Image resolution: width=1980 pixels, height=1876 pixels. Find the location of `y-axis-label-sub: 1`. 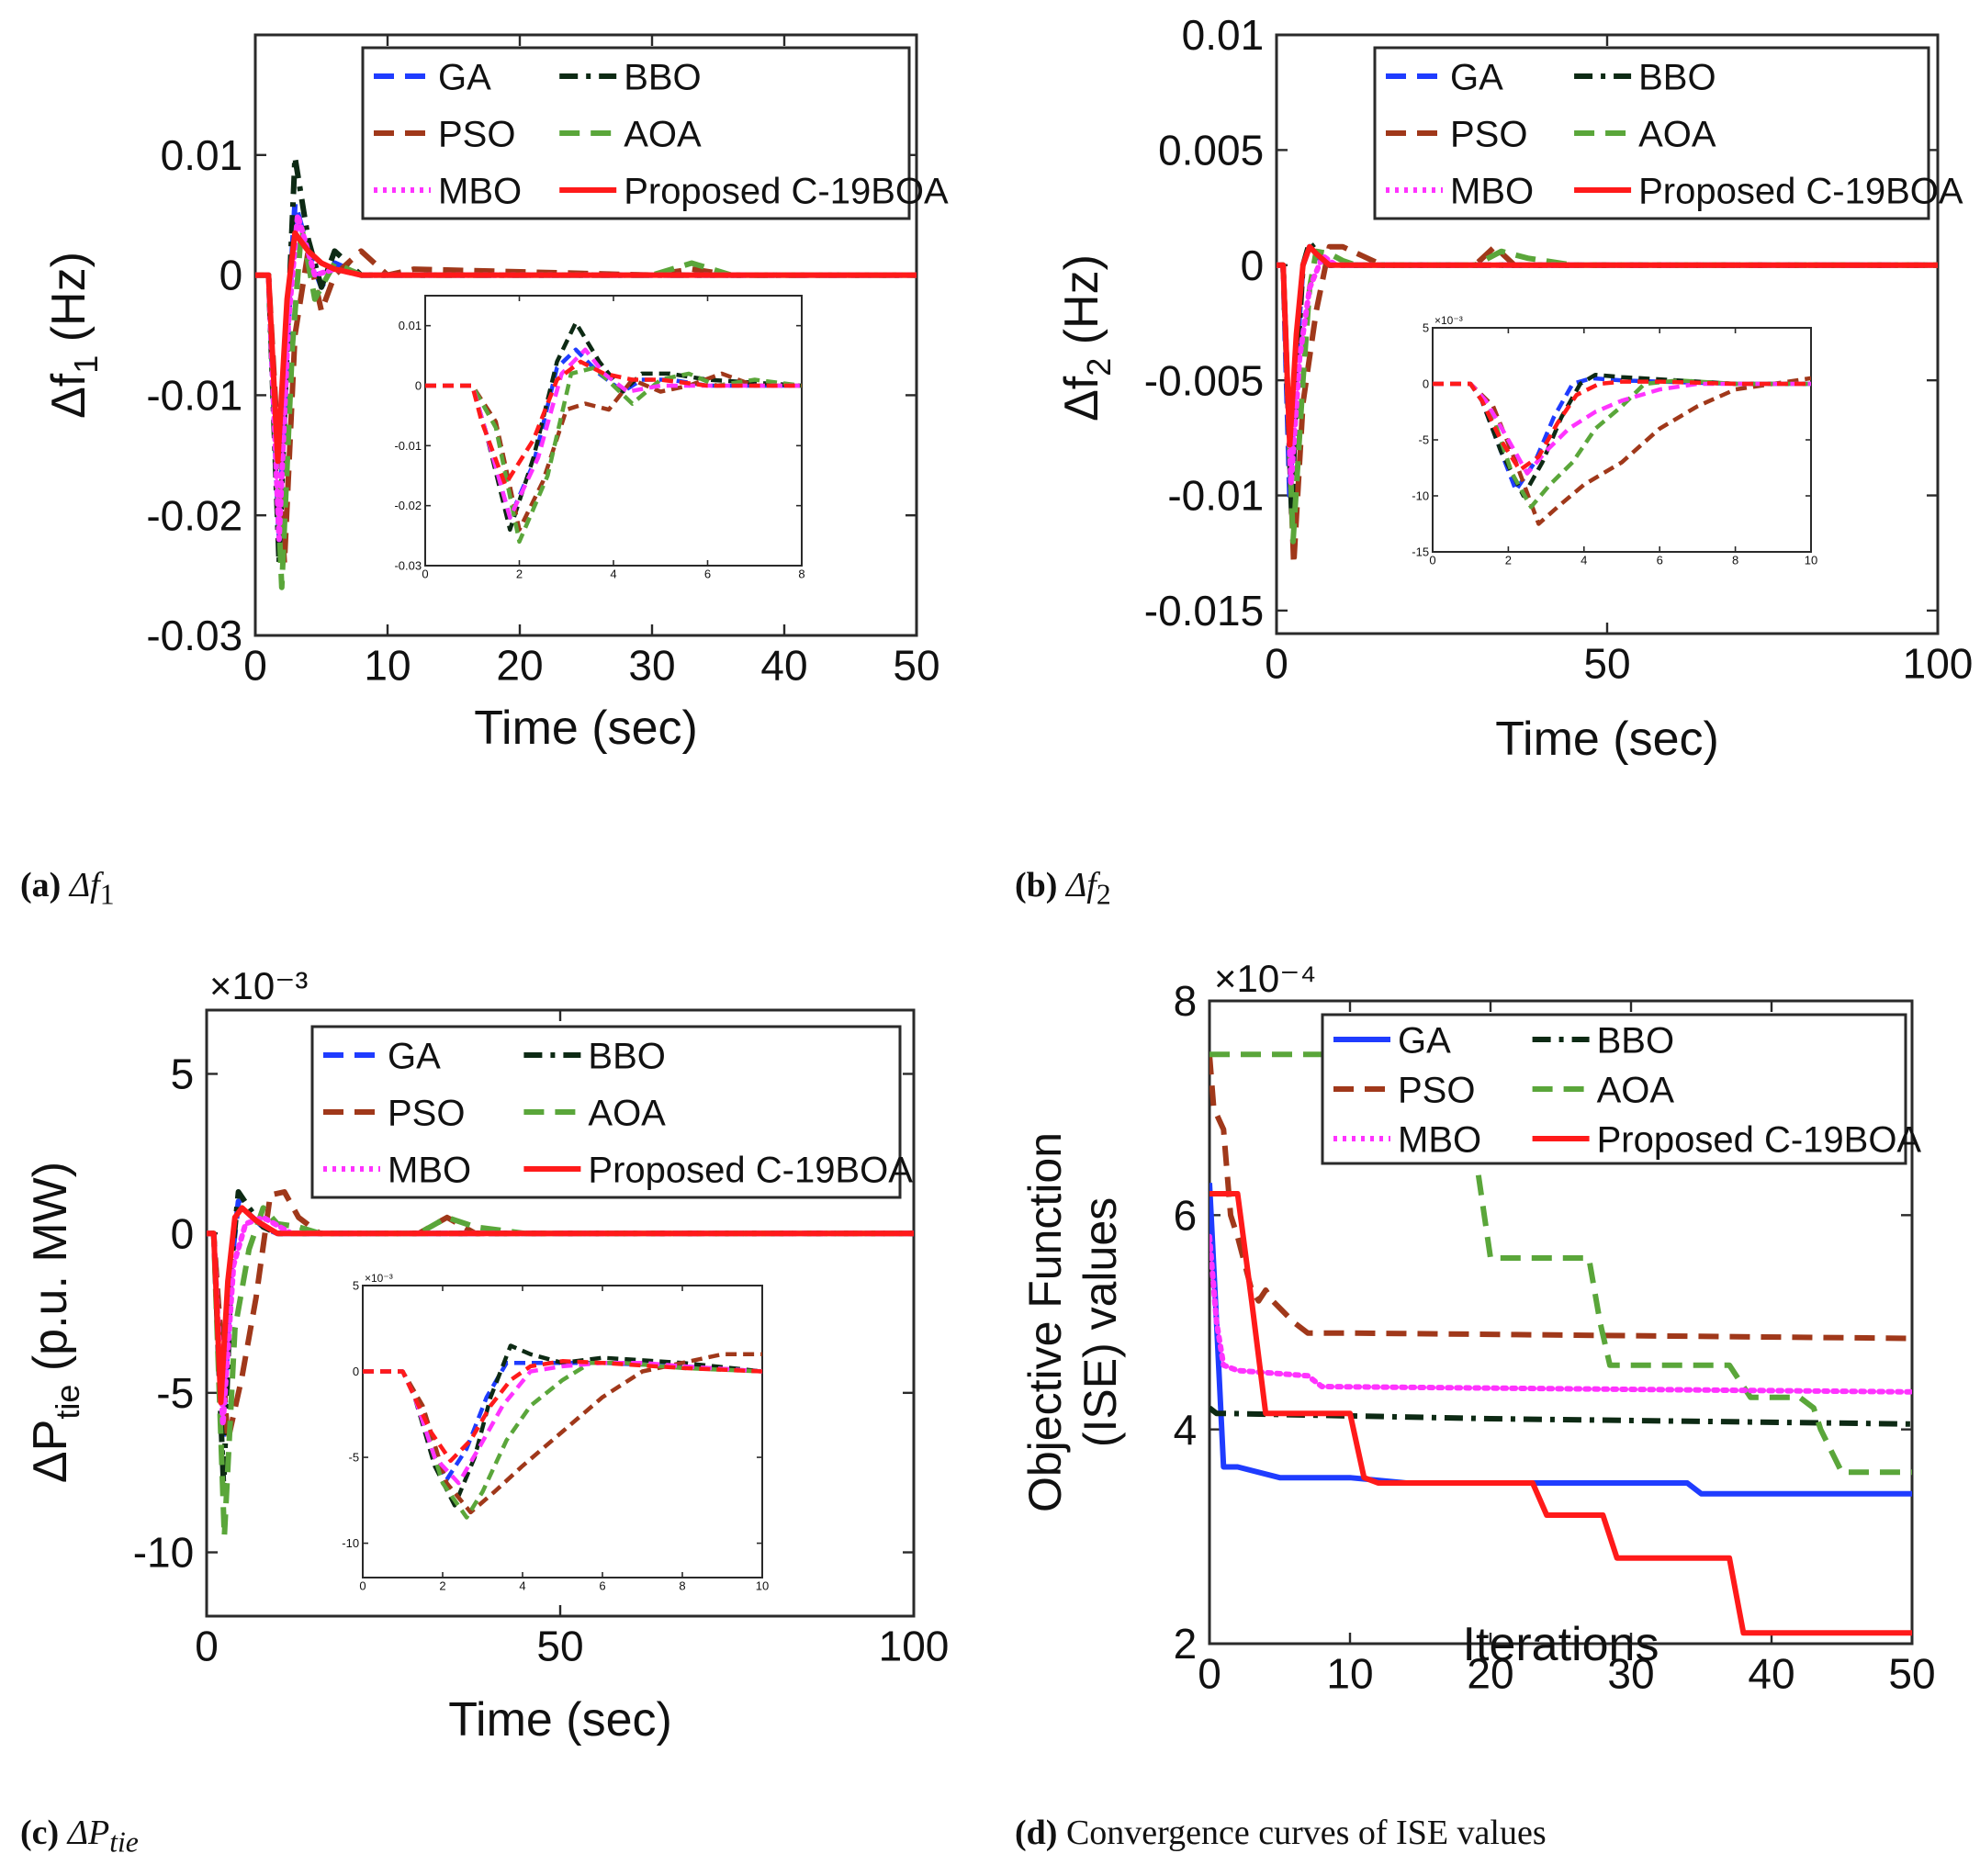

y-axis-label-sub: 1 is located at coordinates (86, 364).